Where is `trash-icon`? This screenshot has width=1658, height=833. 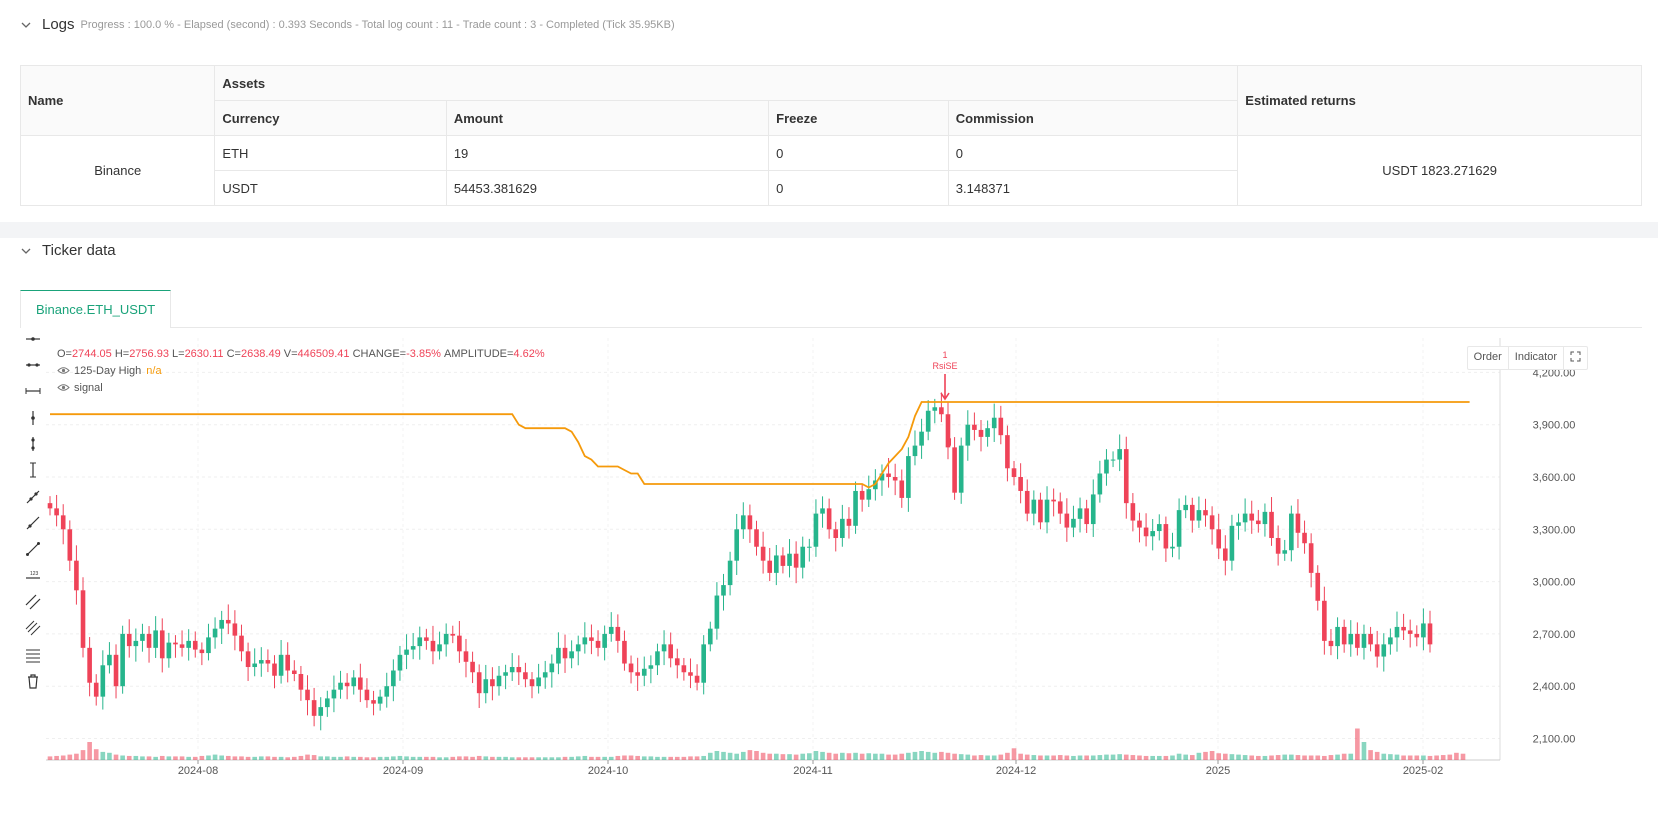 trash-icon is located at coordinates (33, 681).